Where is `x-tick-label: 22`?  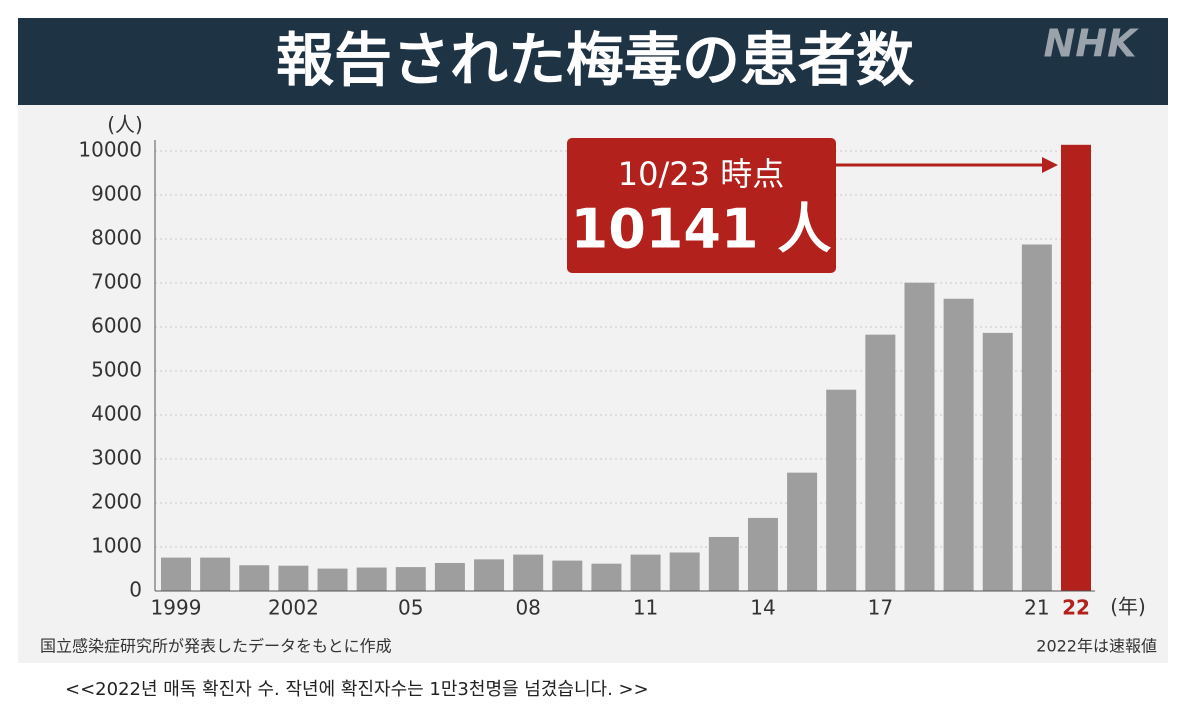
x-tick-label: 22 is located at coordinates (1076, 608).